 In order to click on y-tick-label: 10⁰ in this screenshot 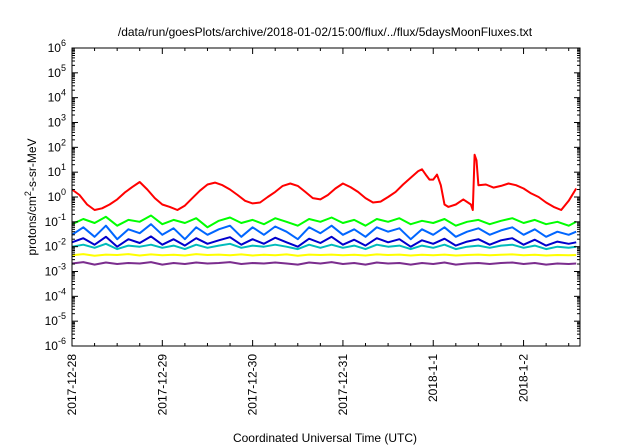, I will do `click(57, 195)`.